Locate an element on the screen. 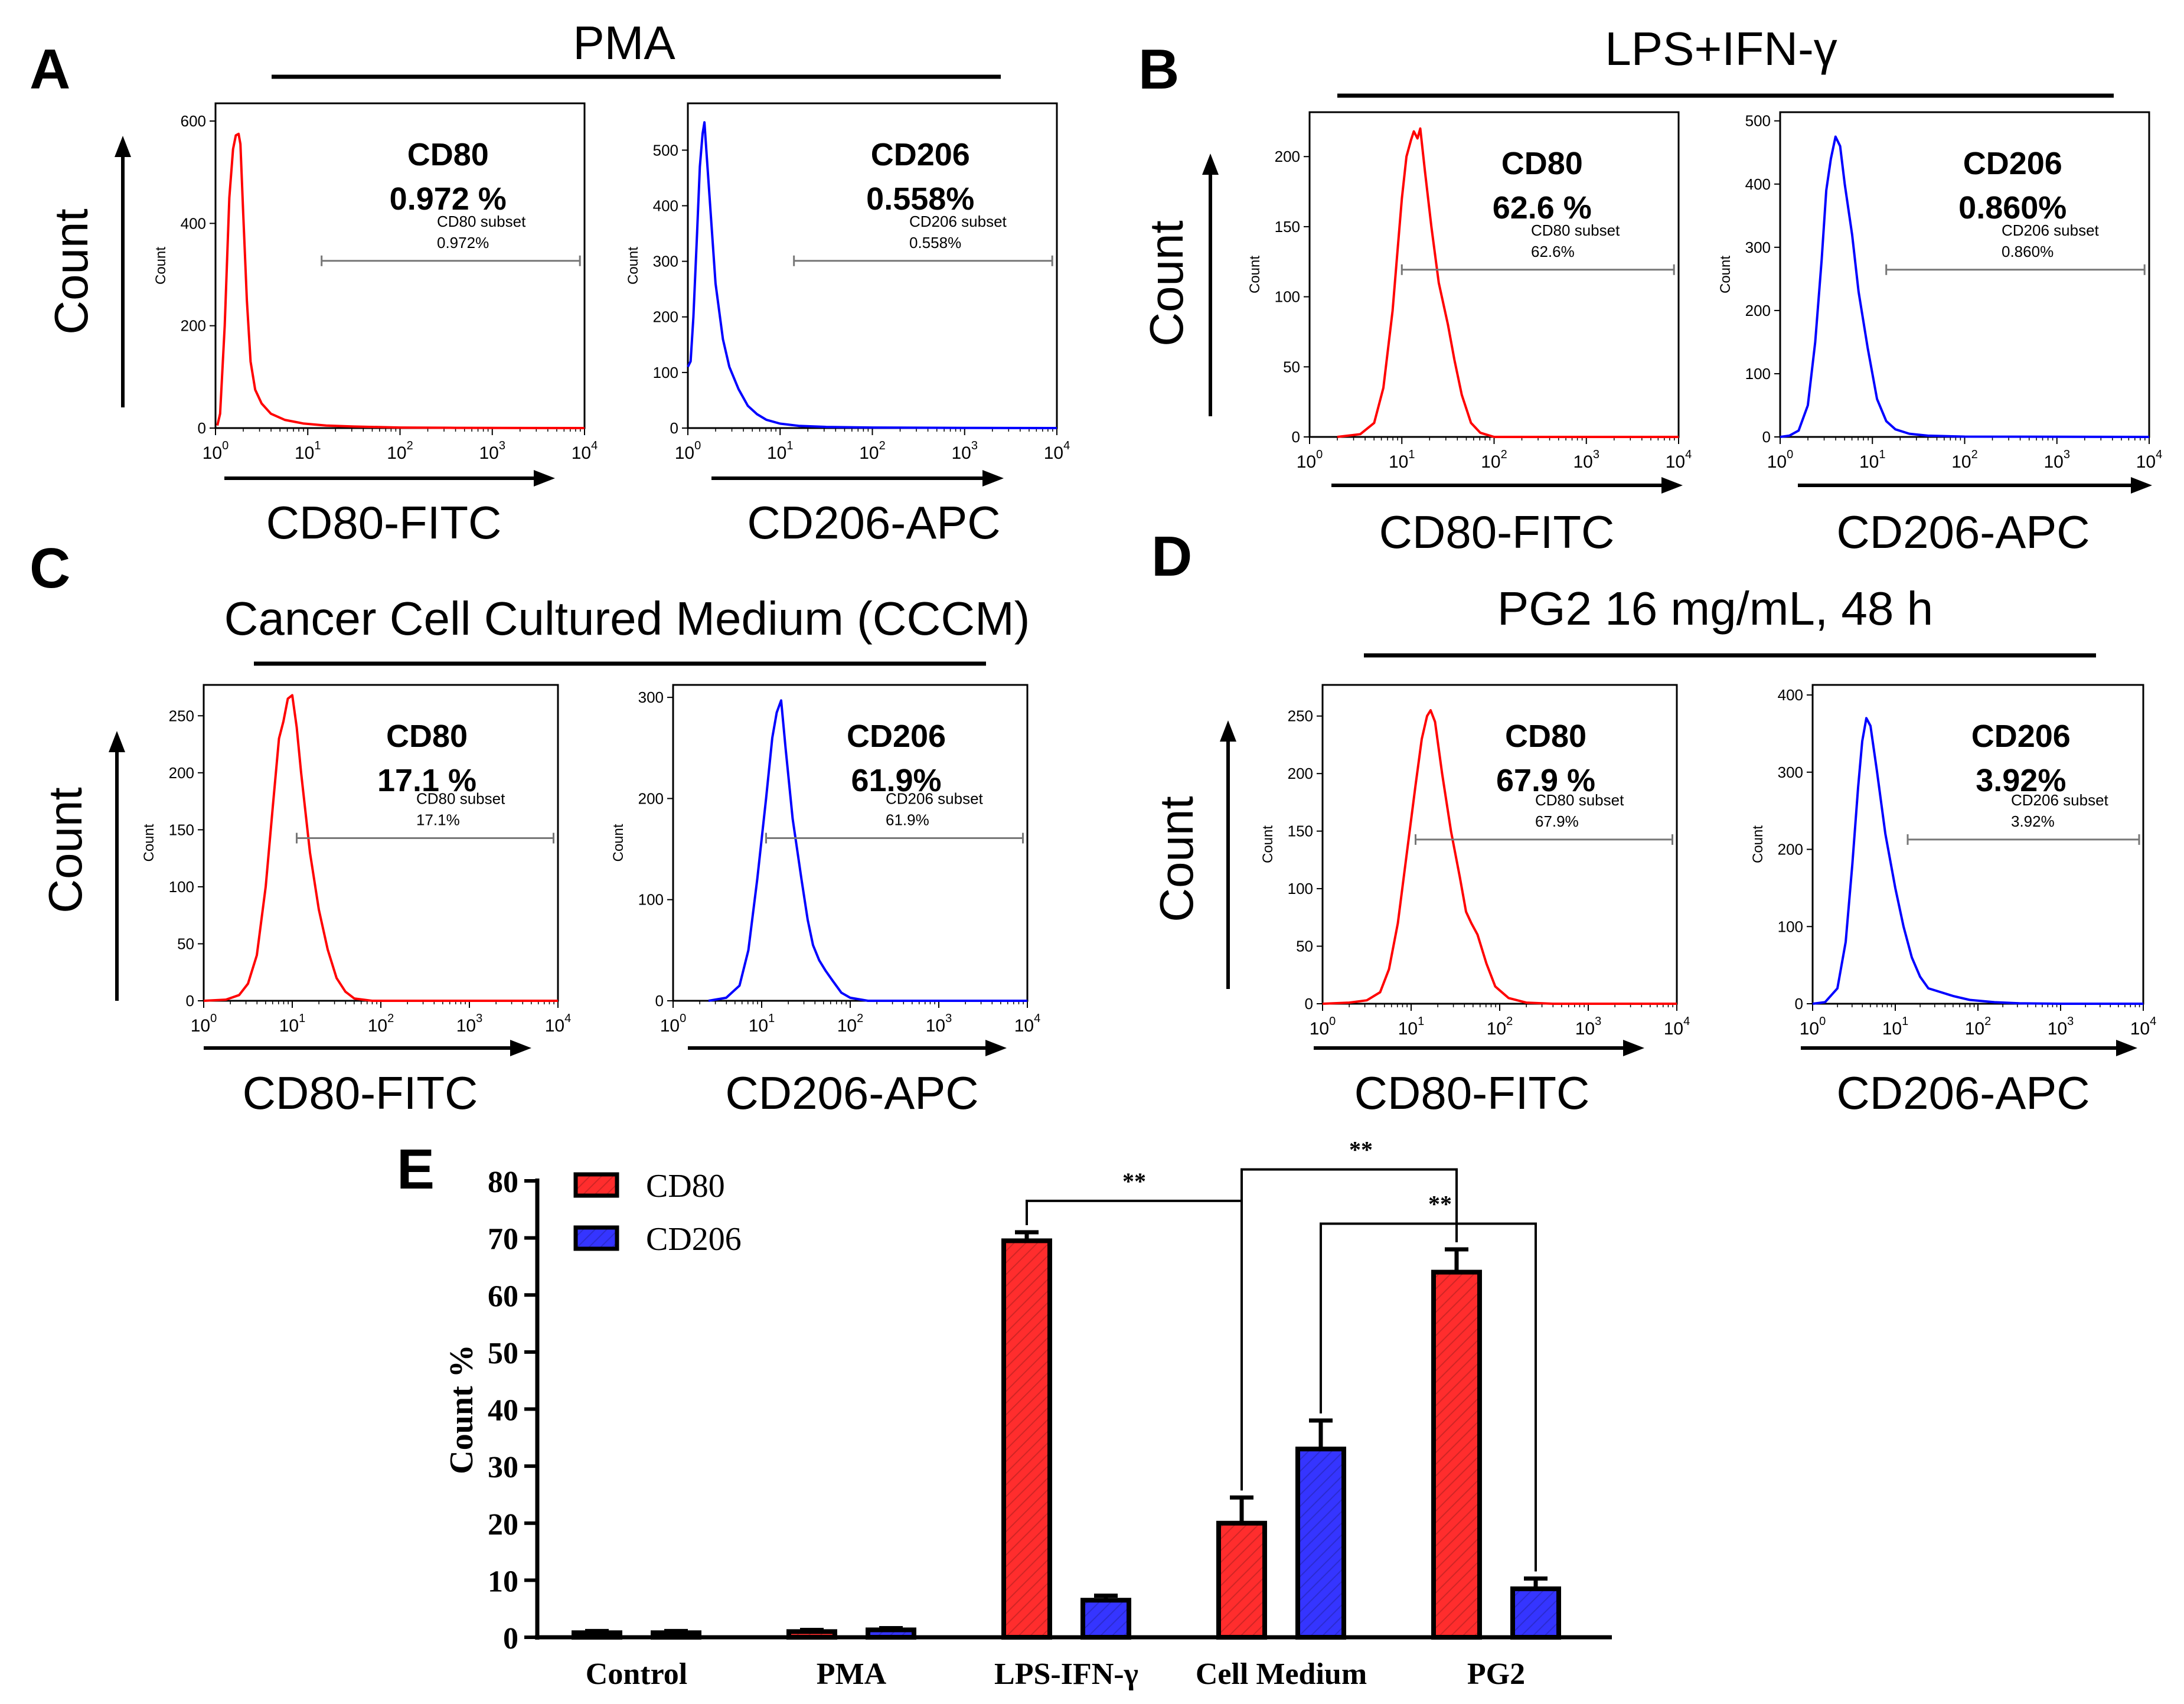  category-label: PMA is located at coordinates (852, 1674).